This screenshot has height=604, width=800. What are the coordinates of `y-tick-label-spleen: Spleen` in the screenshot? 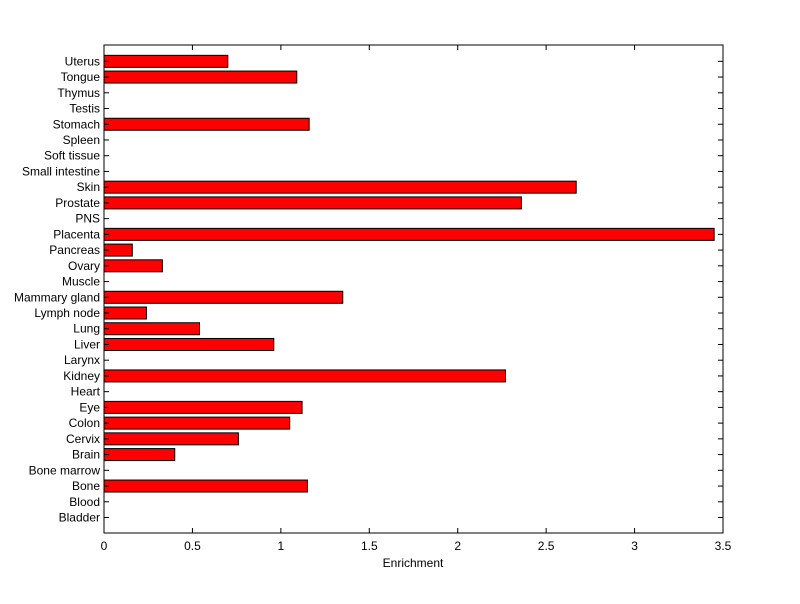 It's located at (81, 140).